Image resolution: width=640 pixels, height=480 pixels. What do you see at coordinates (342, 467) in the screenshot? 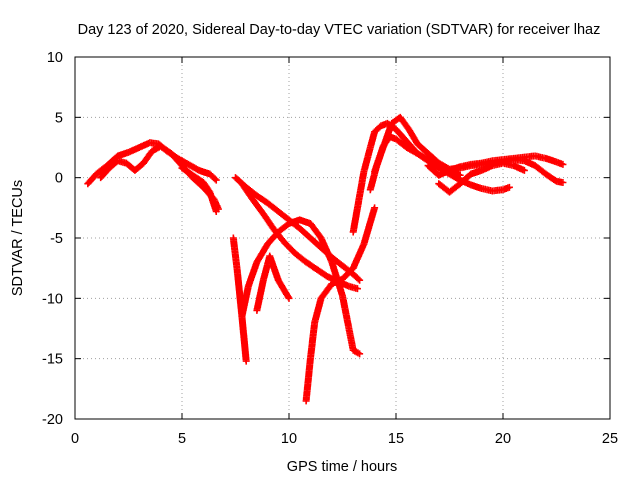
I see `x-axis-label: GPS time / hours` at bounding box center [342, 467].